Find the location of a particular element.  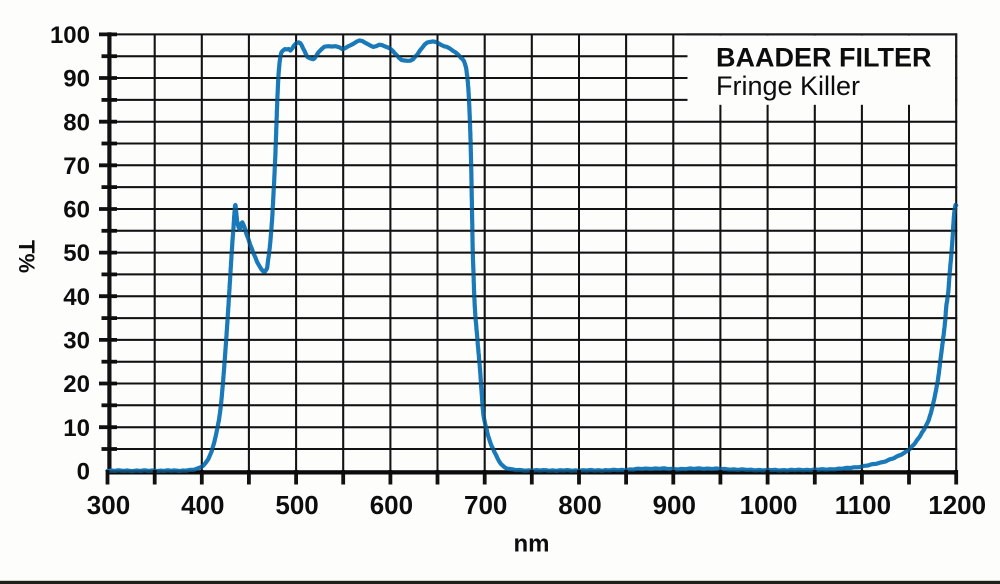

svg-text: BAADER FILTER is located at coordinates (824, 58).